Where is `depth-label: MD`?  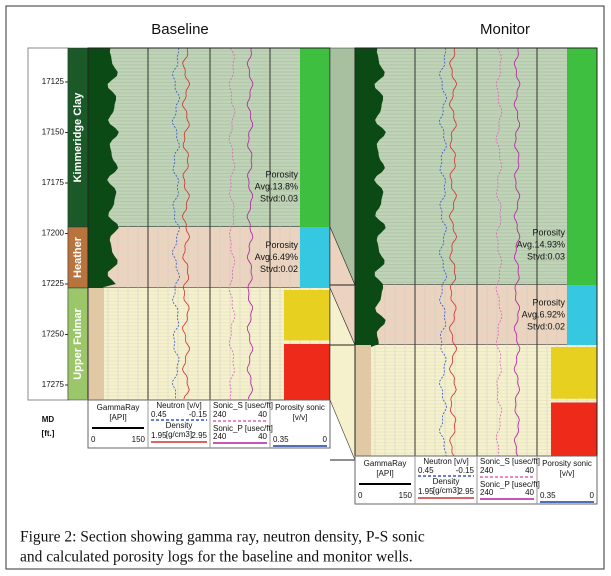
depth-label: MD is located at coordinates (48, 419).